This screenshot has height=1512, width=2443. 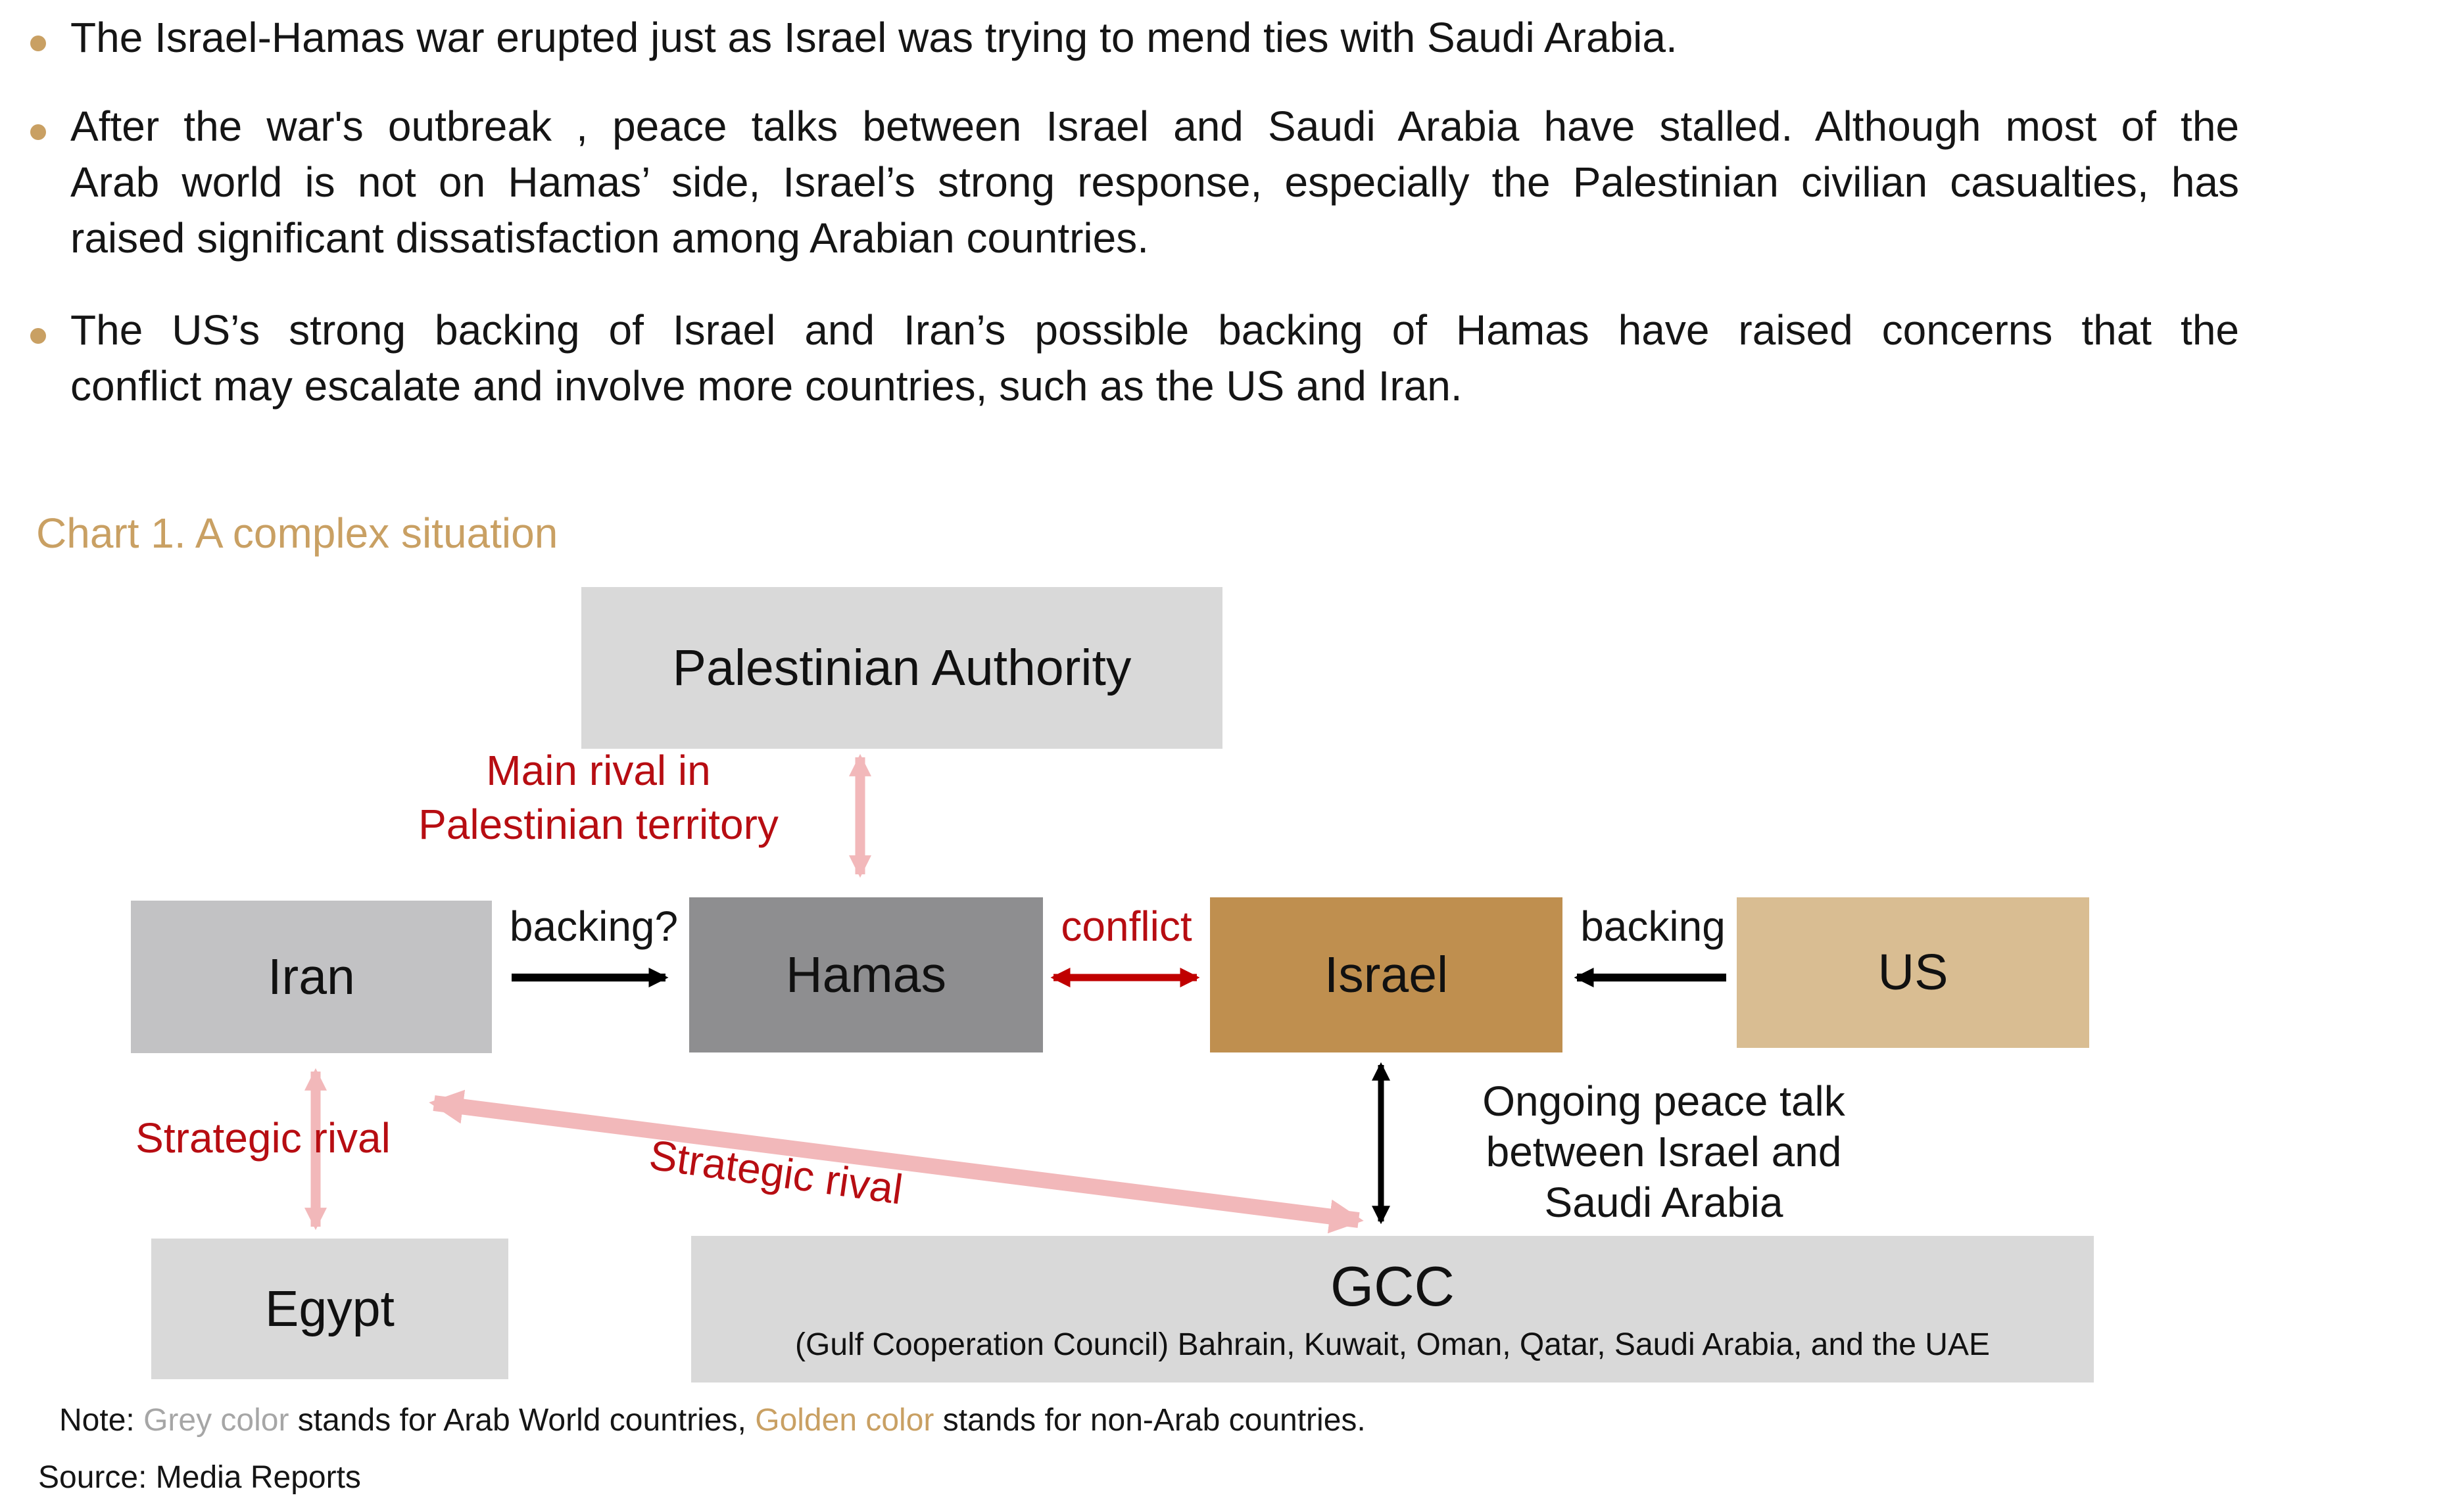 I want to click on node-palestinian-authority: Palestinian Authority, so click(x=901, y=668).